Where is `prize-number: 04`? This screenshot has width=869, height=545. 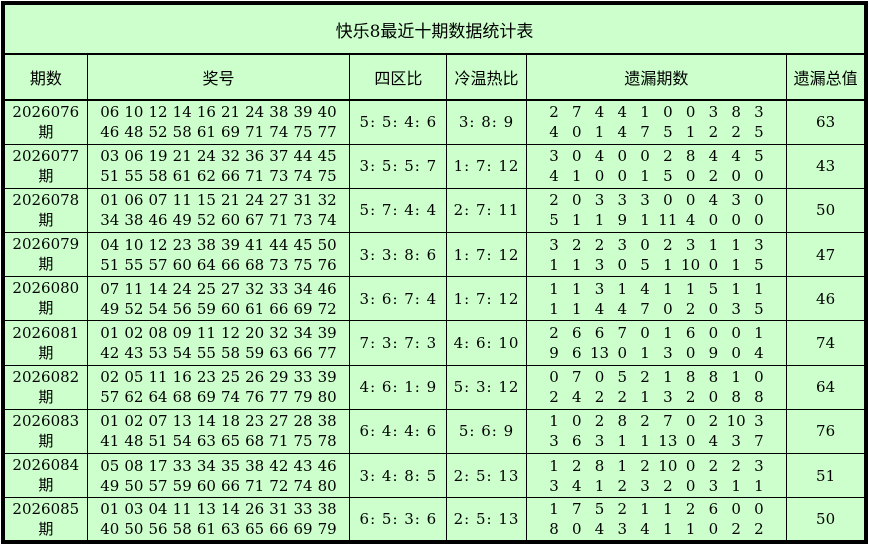 prize-number: 04 is located at coordinates (158, 509).